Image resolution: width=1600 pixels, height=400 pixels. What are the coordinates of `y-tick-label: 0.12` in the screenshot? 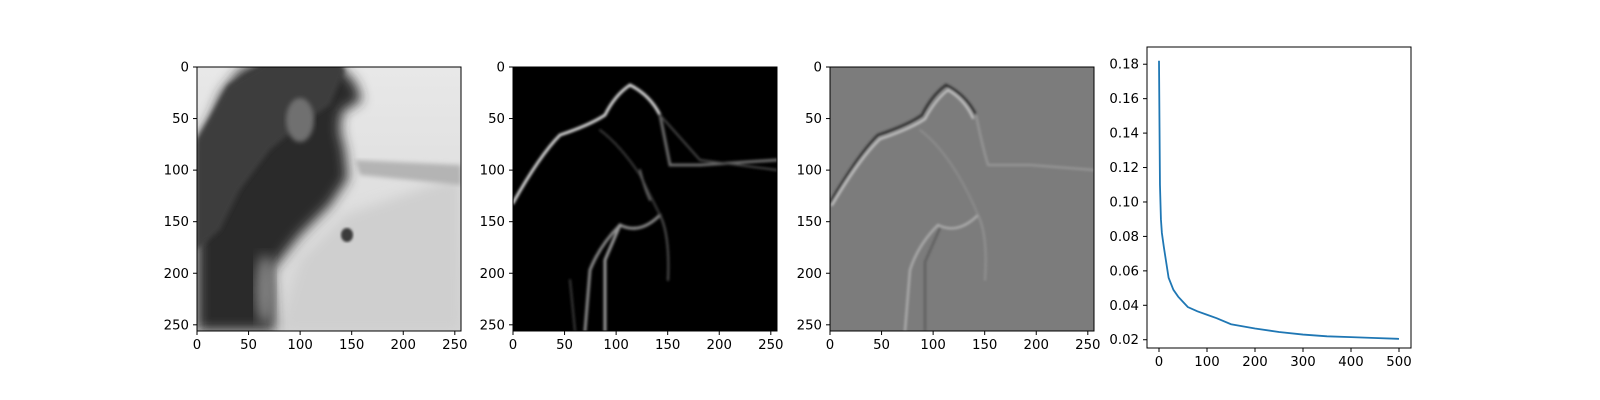 It's located at (1124, 168).